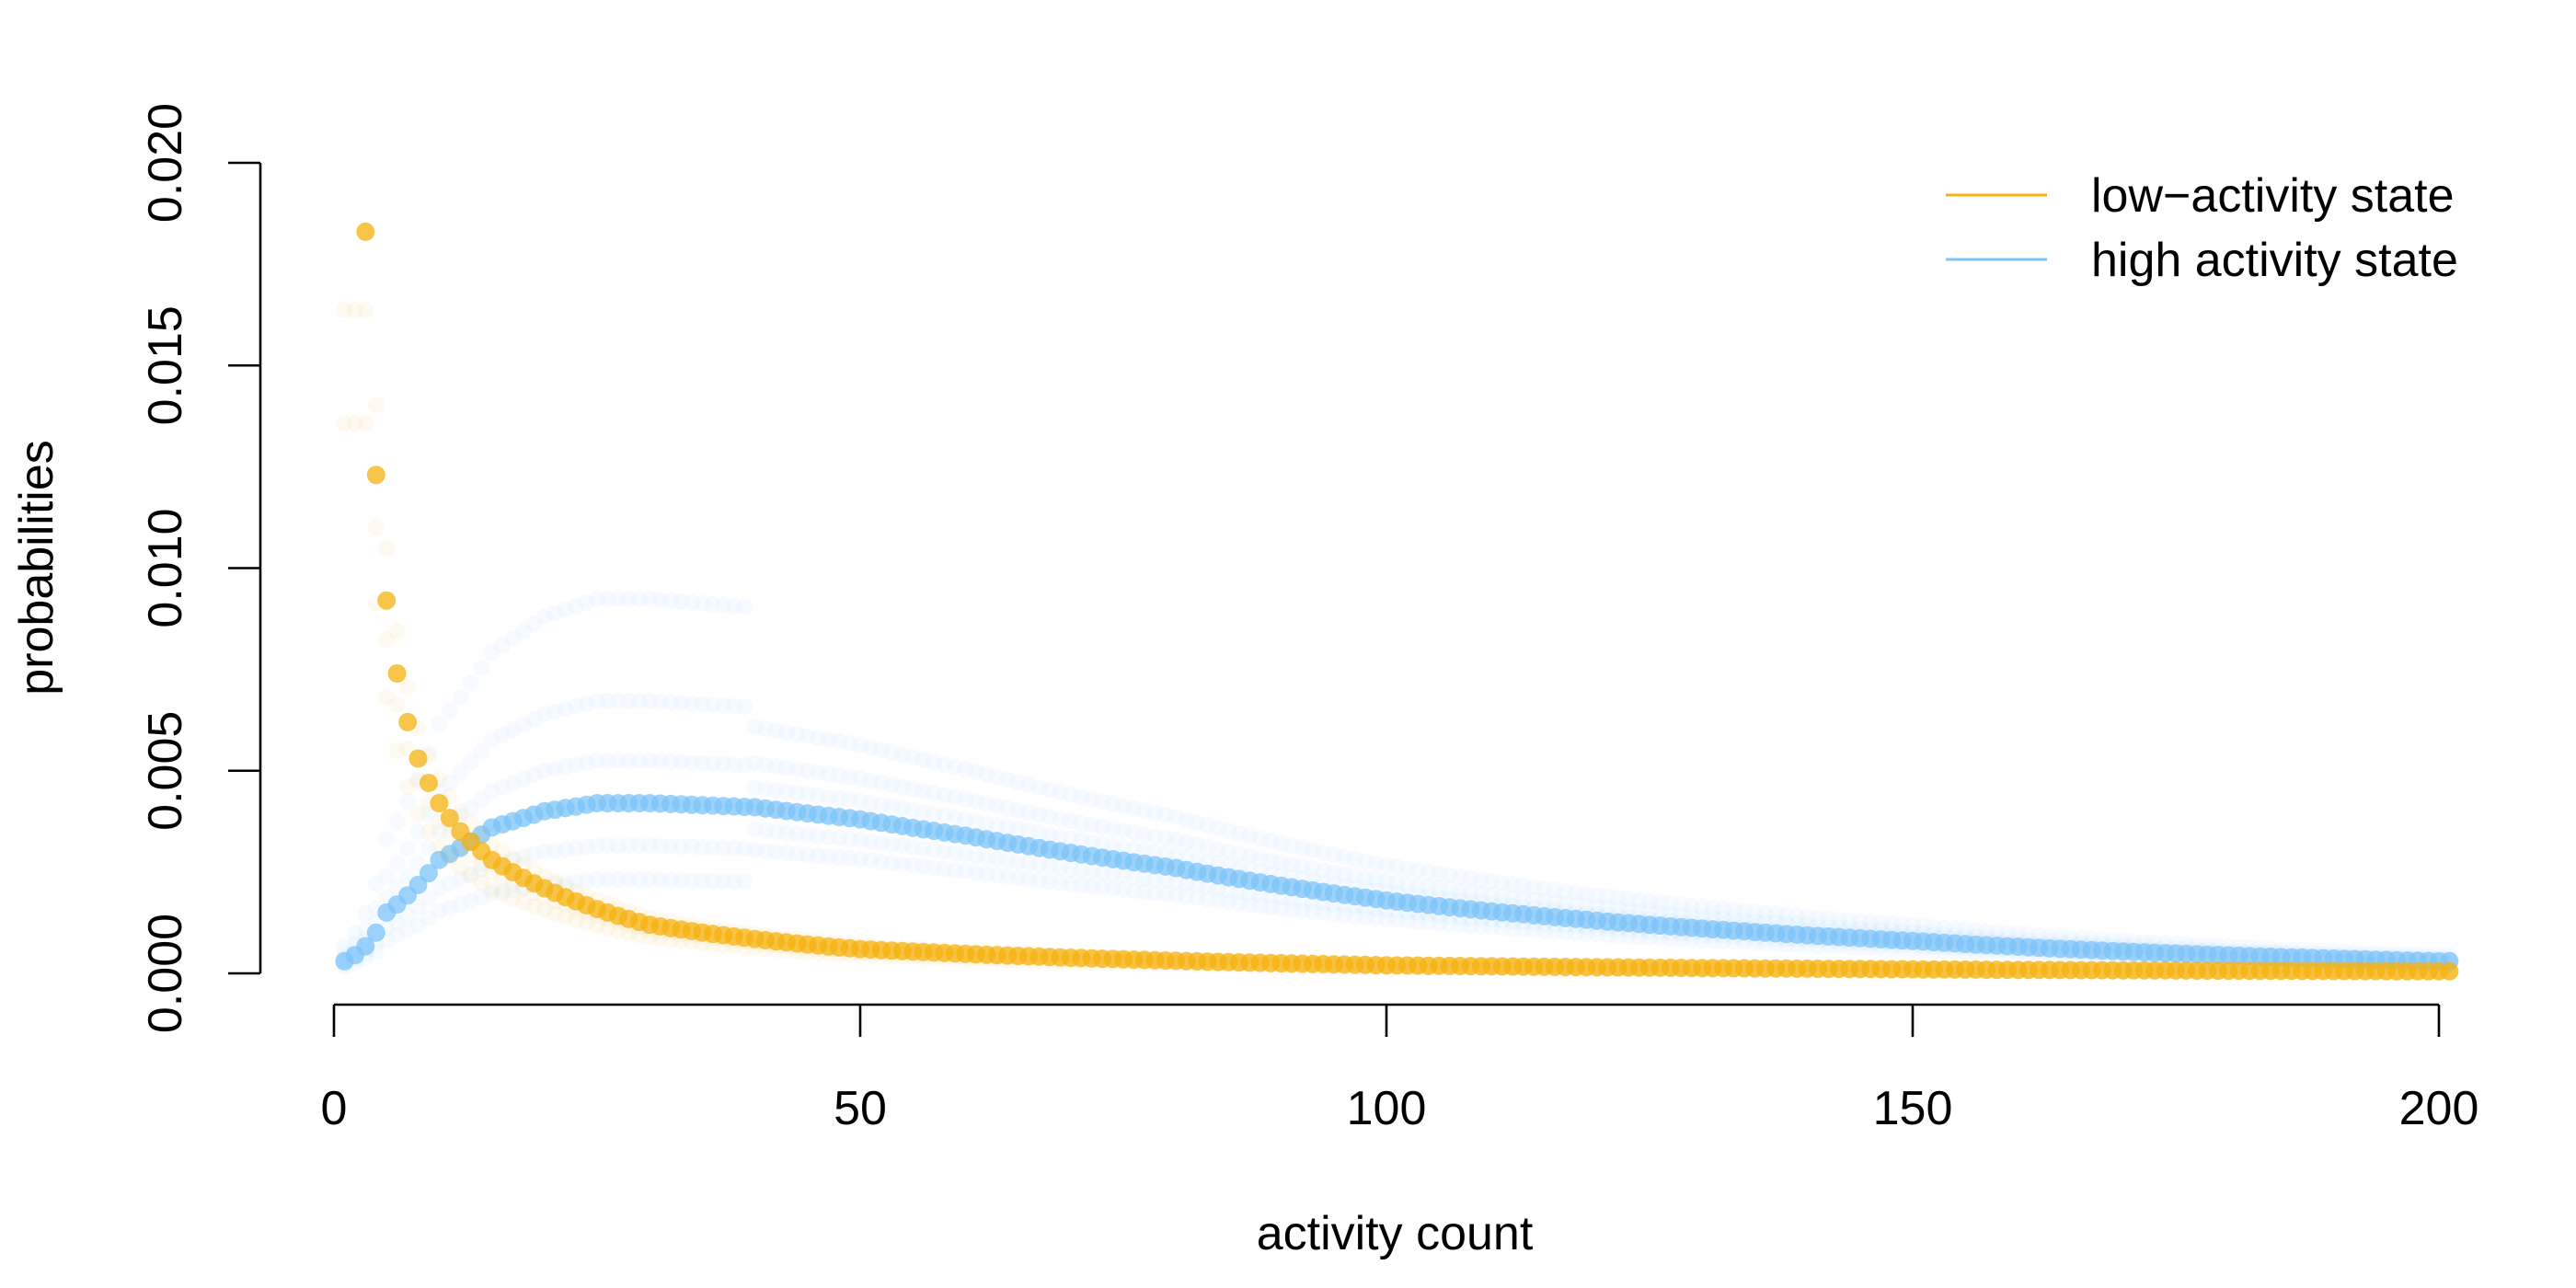 This screenshot has height=1288, width=2576. What do you see at coordinates (165, 365) in the screenshot?
I see `y-tick-label: 0.015` at bounding box center [165, 365].